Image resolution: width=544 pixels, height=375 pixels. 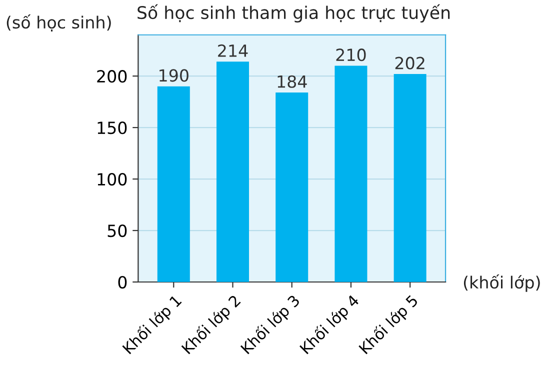 I want to click on y-tick-label: 200, so click(x=112, y=76).